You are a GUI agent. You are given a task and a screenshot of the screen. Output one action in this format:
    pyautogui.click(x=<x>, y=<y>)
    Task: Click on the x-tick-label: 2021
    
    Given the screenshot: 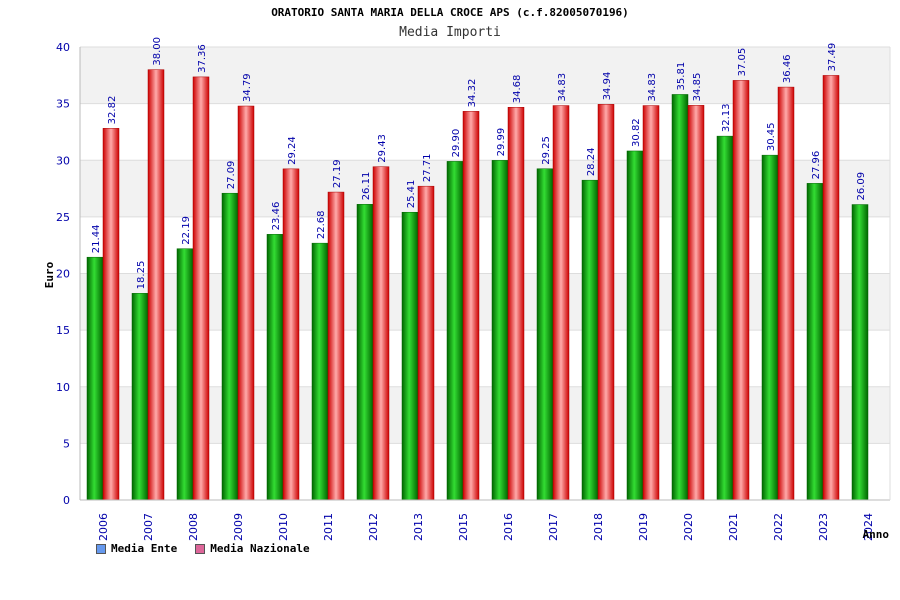 What is the action you would take?
    pyautogui.click(x=733, y=527)
    